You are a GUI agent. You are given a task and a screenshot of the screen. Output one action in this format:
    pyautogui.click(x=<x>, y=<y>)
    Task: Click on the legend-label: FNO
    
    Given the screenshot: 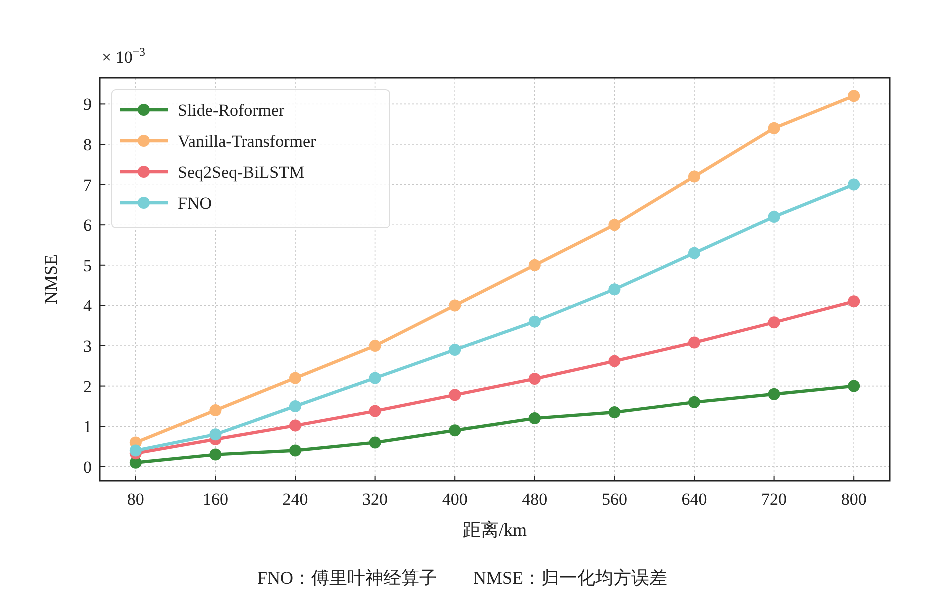 What is the action you would take?
    pyautogui.click(x=195, y=203)
    